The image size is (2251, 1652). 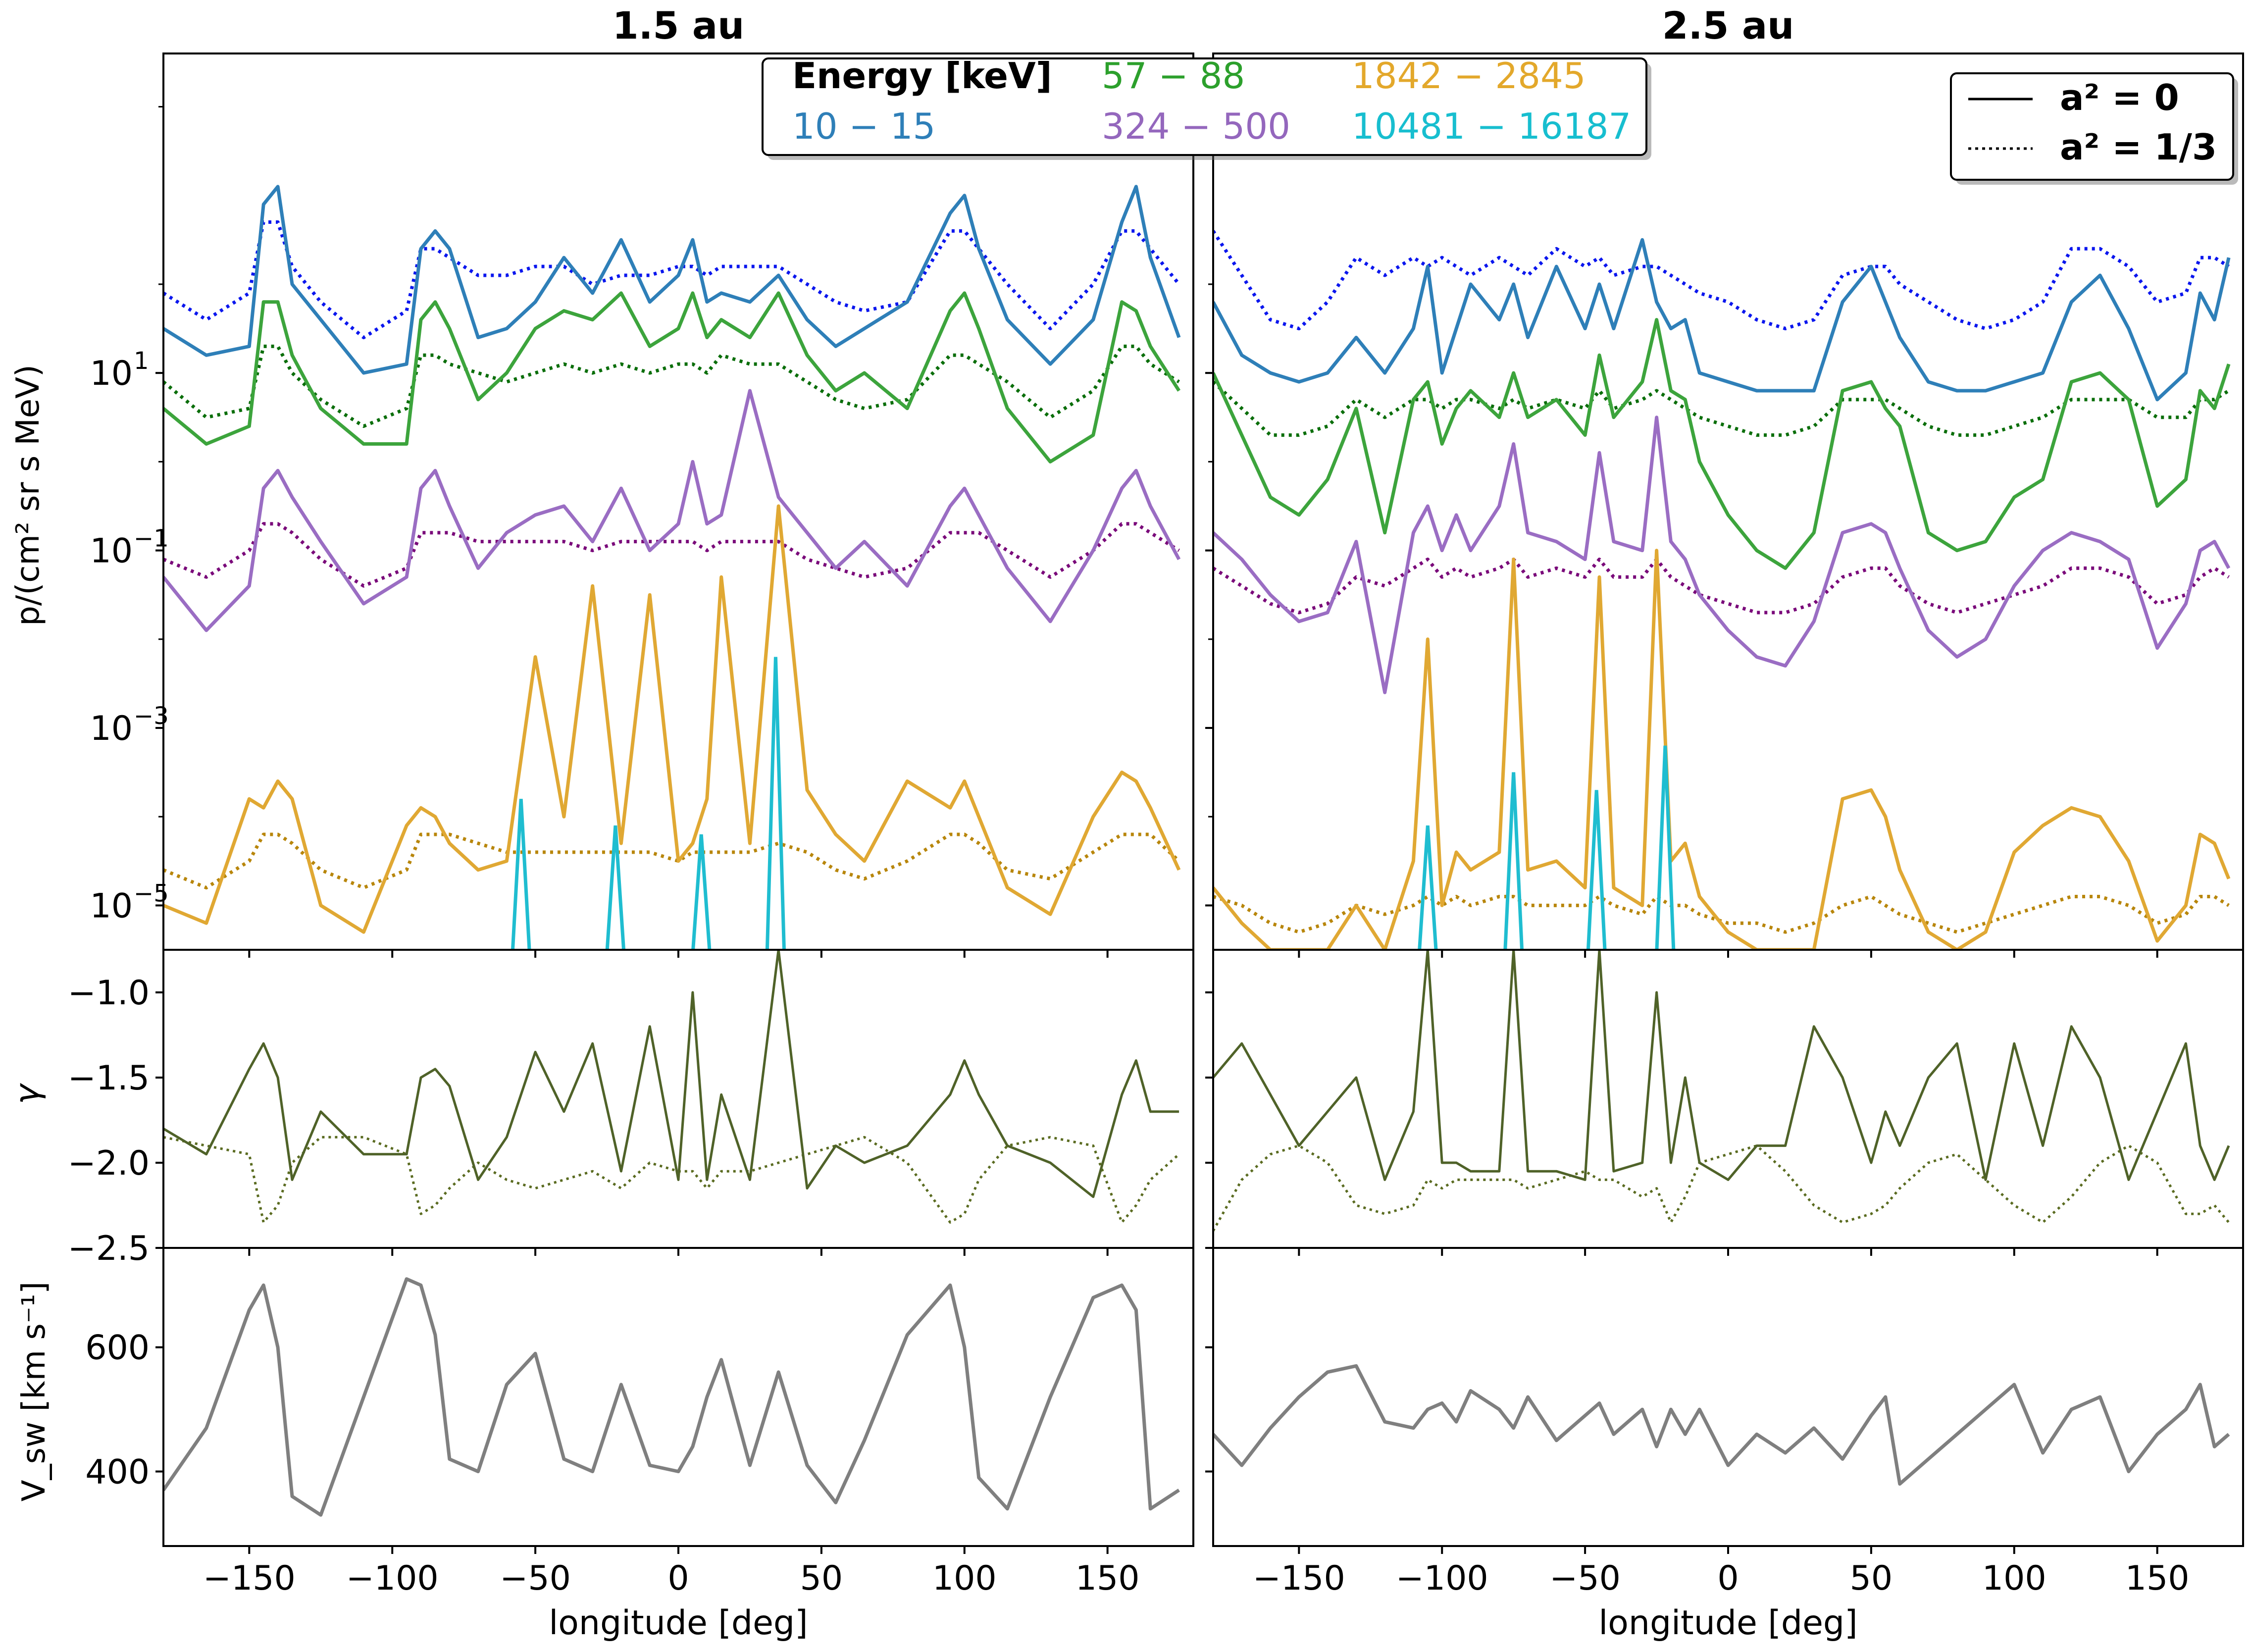 What do you see at coordinates (535, 1578) in the screenshot?
I see `xtick-label-left-2: −50` at bounding box center [535, 1578].